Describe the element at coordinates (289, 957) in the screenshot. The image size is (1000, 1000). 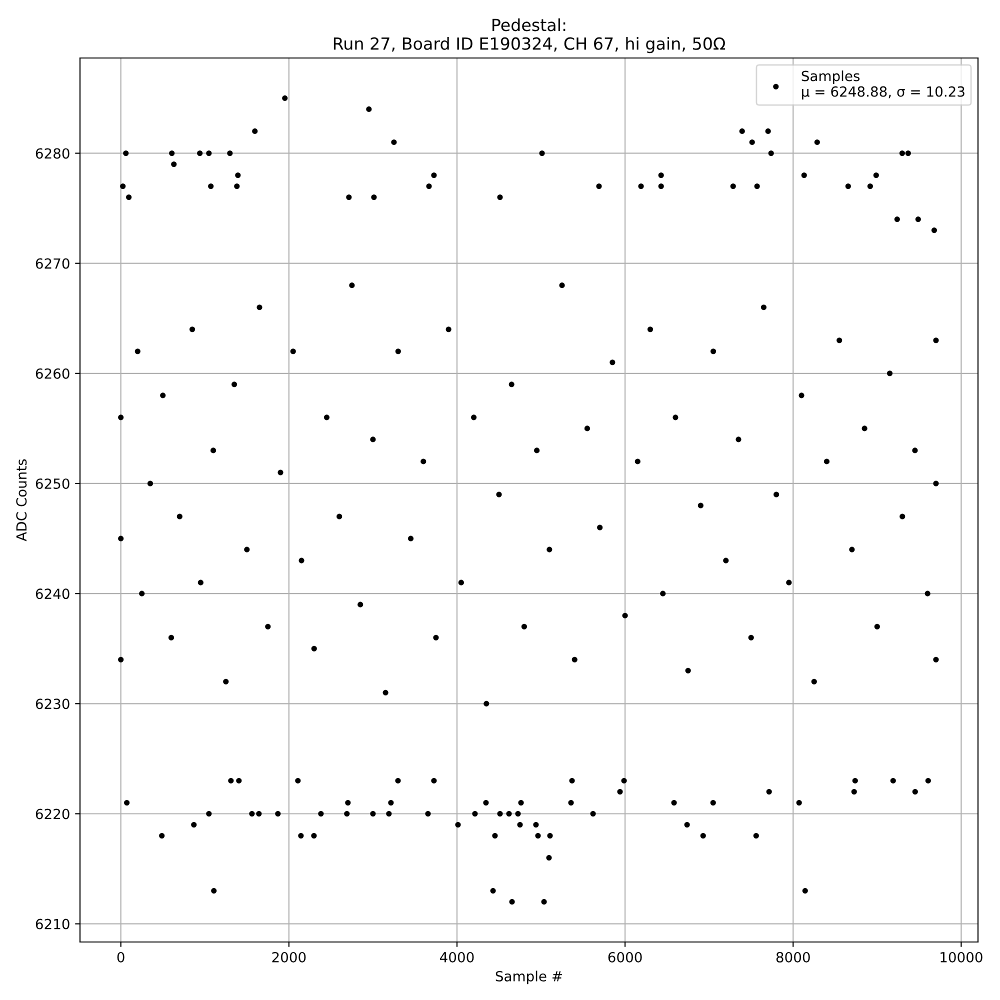
I see `x-tick-label: 2000` at that location.